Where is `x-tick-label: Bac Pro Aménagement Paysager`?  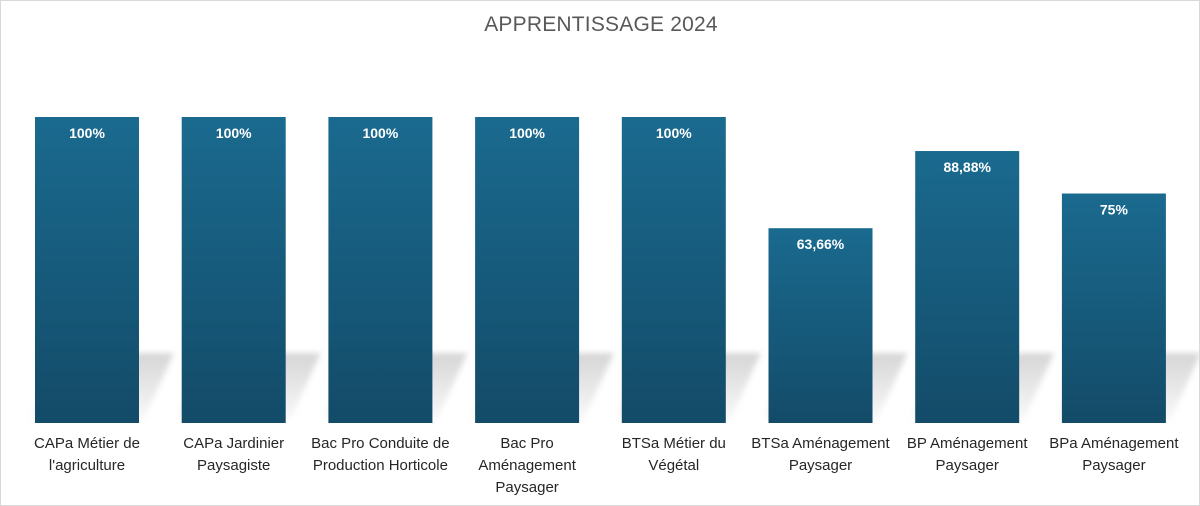 x-tick-label: Bac Pro Aménagement Paysager is located at coordinates (527, 466).